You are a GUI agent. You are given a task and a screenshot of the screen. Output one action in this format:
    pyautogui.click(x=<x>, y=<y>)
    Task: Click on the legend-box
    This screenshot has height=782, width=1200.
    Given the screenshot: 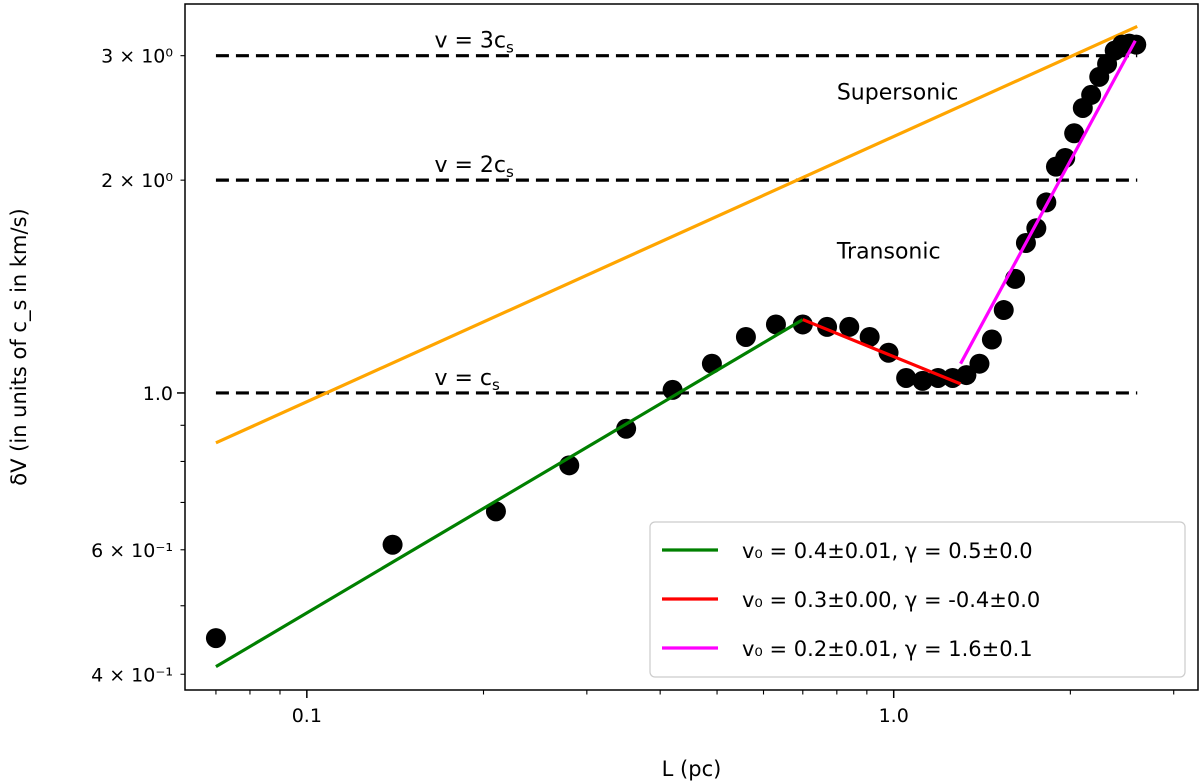 What is the action you would take?
    pyautogui.click(x=917, y=599)
    